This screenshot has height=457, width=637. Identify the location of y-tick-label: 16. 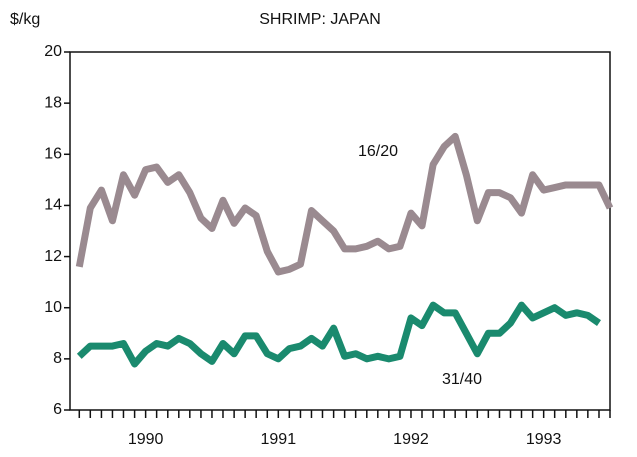
(53, 154).